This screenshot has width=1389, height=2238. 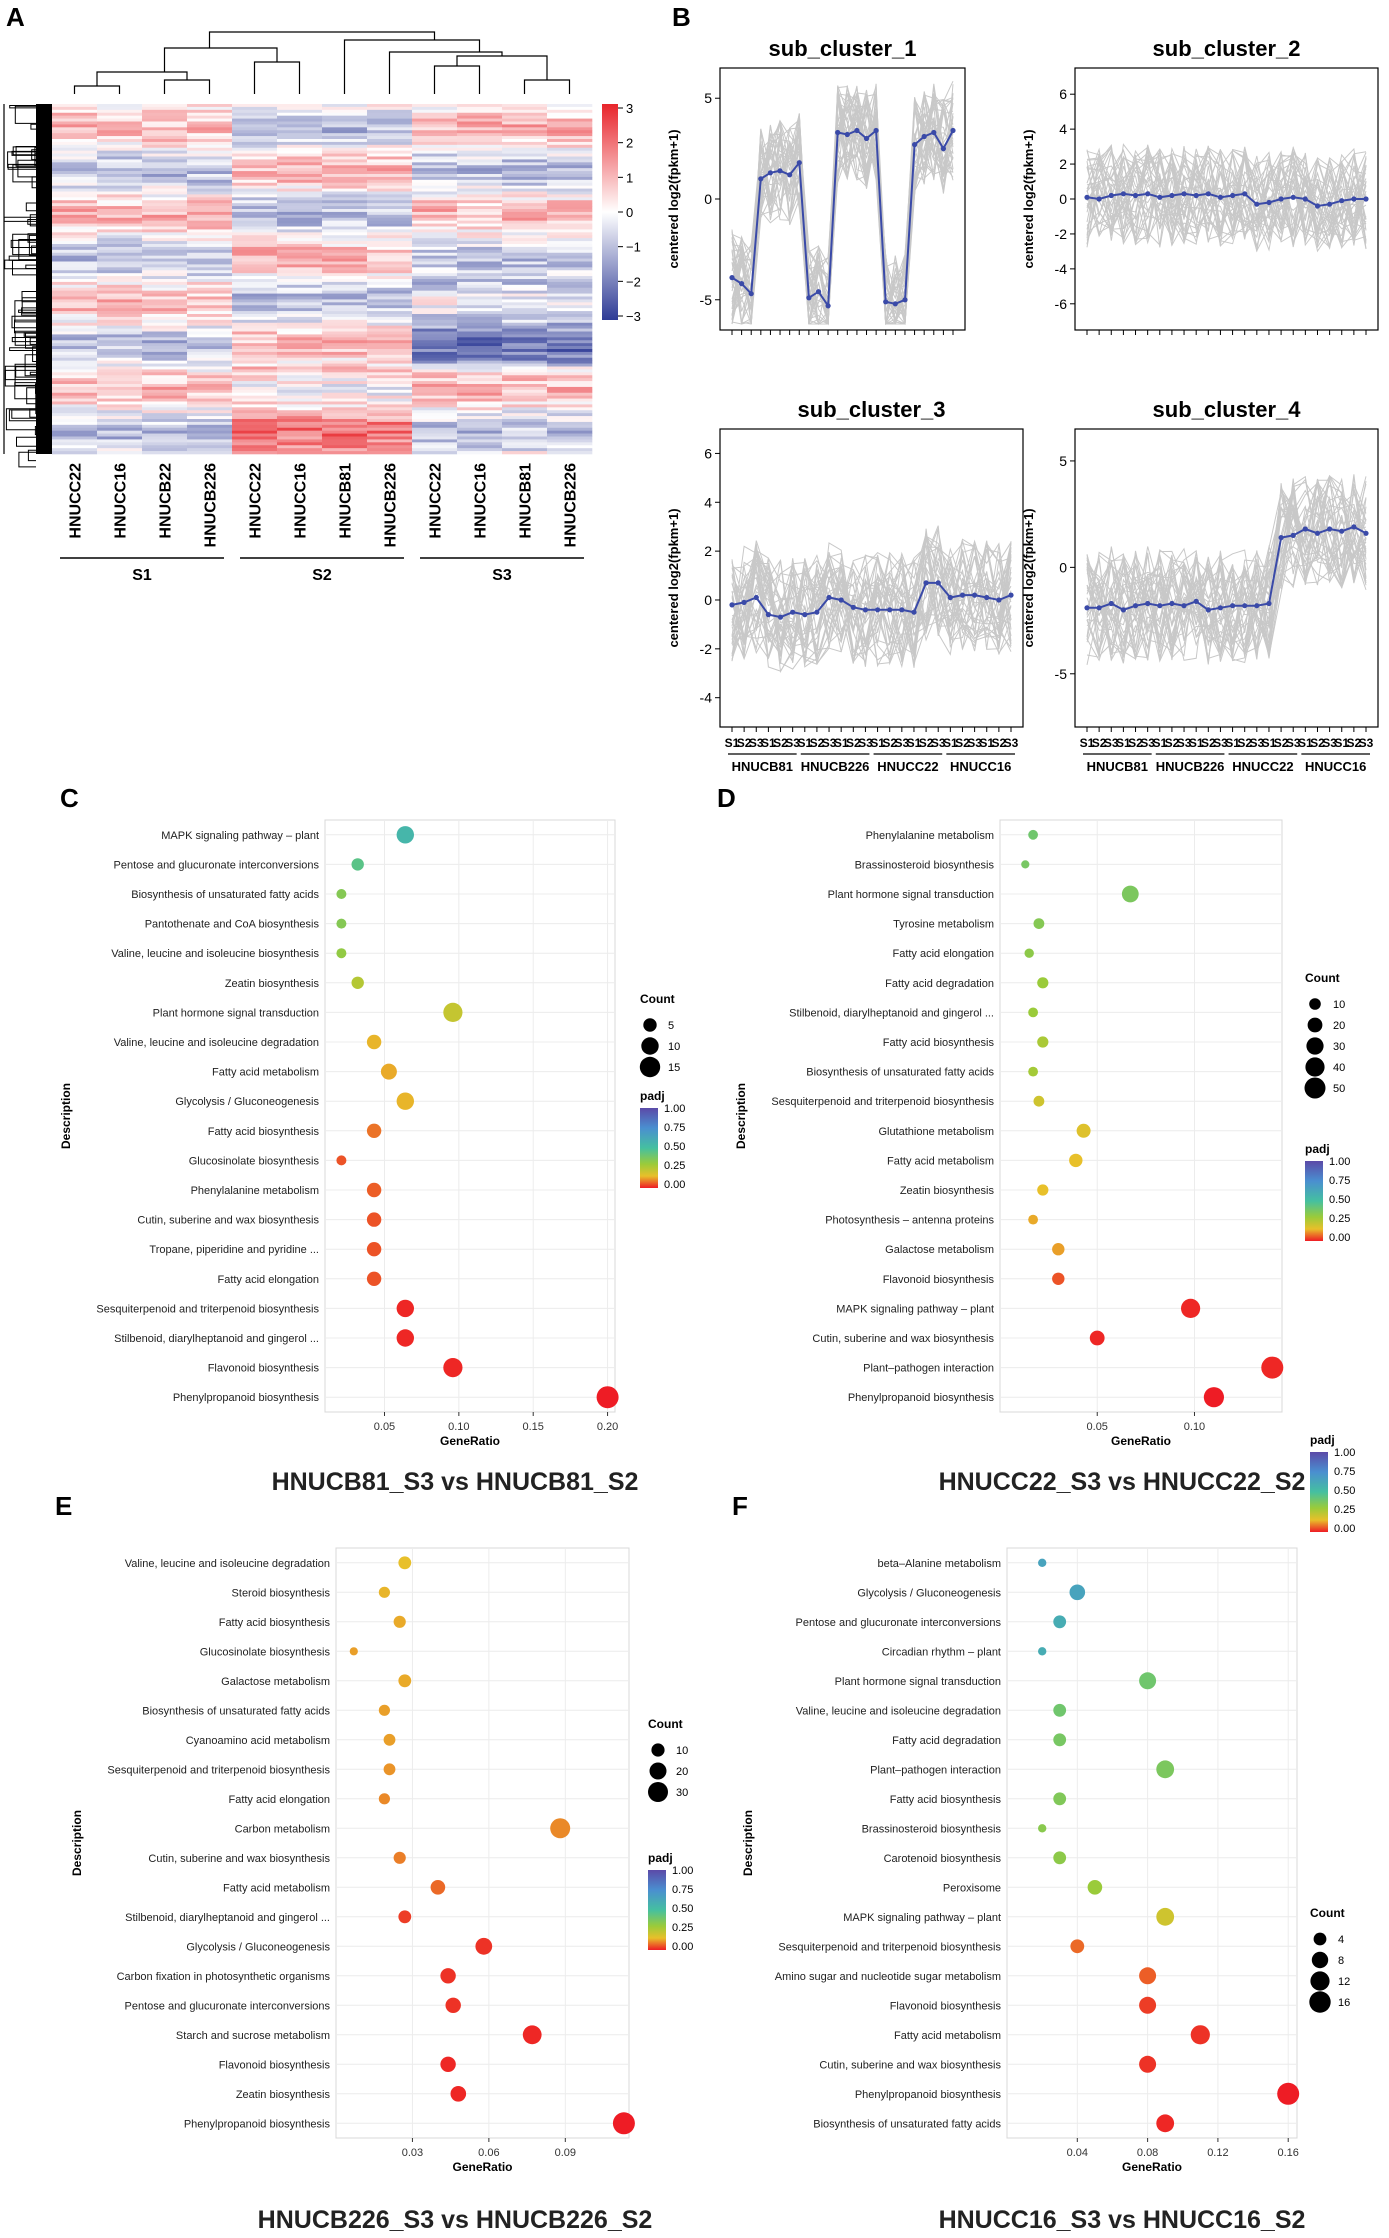 What do you see at coordinates (1063, 94) in the screenshot?
I see `y-tick-label: 6` at bounding box center [1063, 94].